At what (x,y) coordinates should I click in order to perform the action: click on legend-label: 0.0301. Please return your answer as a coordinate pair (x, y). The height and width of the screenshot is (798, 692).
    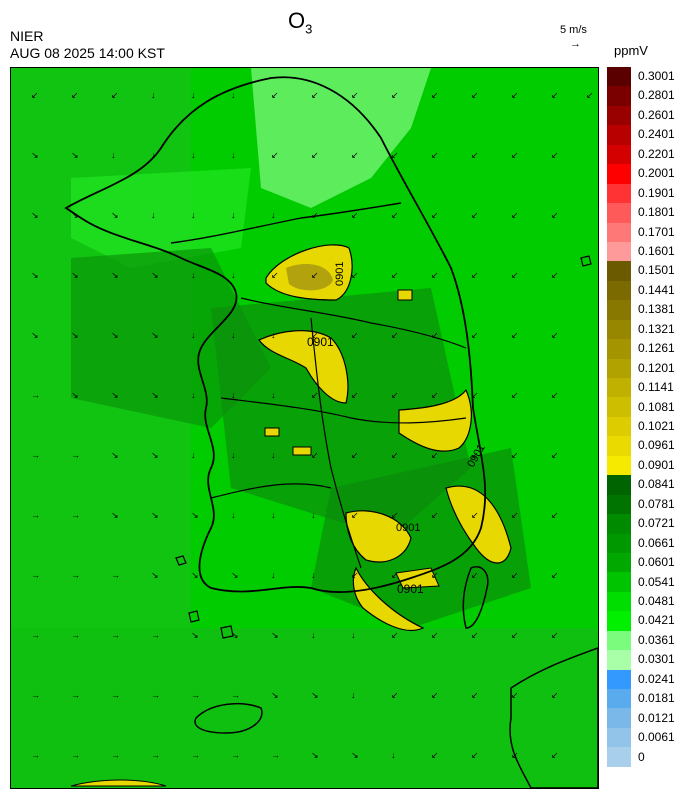
    Looking at the image, I should click on (656, 659).